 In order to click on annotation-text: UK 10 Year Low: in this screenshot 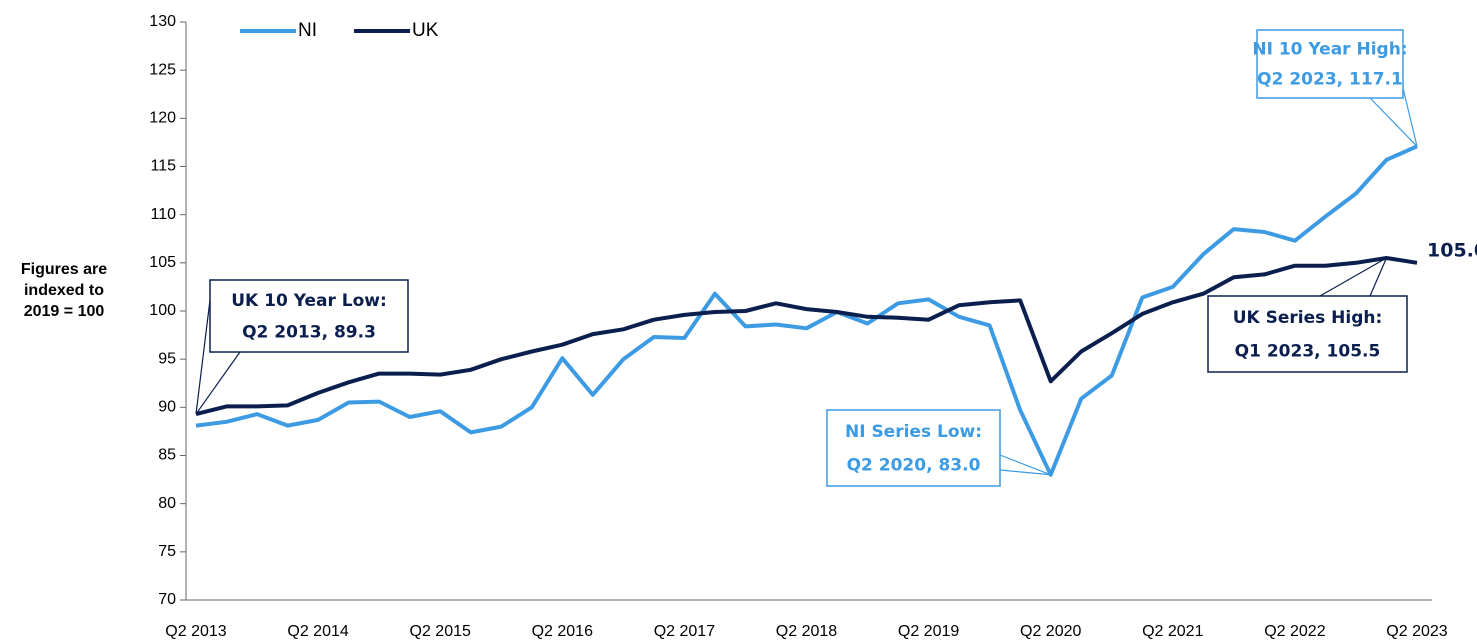, I will do `click(309, 301)`.